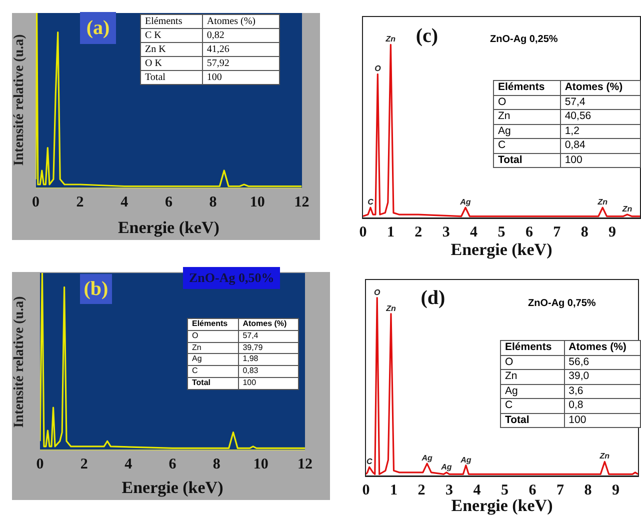 This screenshot has width=641, height=518. I want to click on annotation: 0,83, so click(268, 372).